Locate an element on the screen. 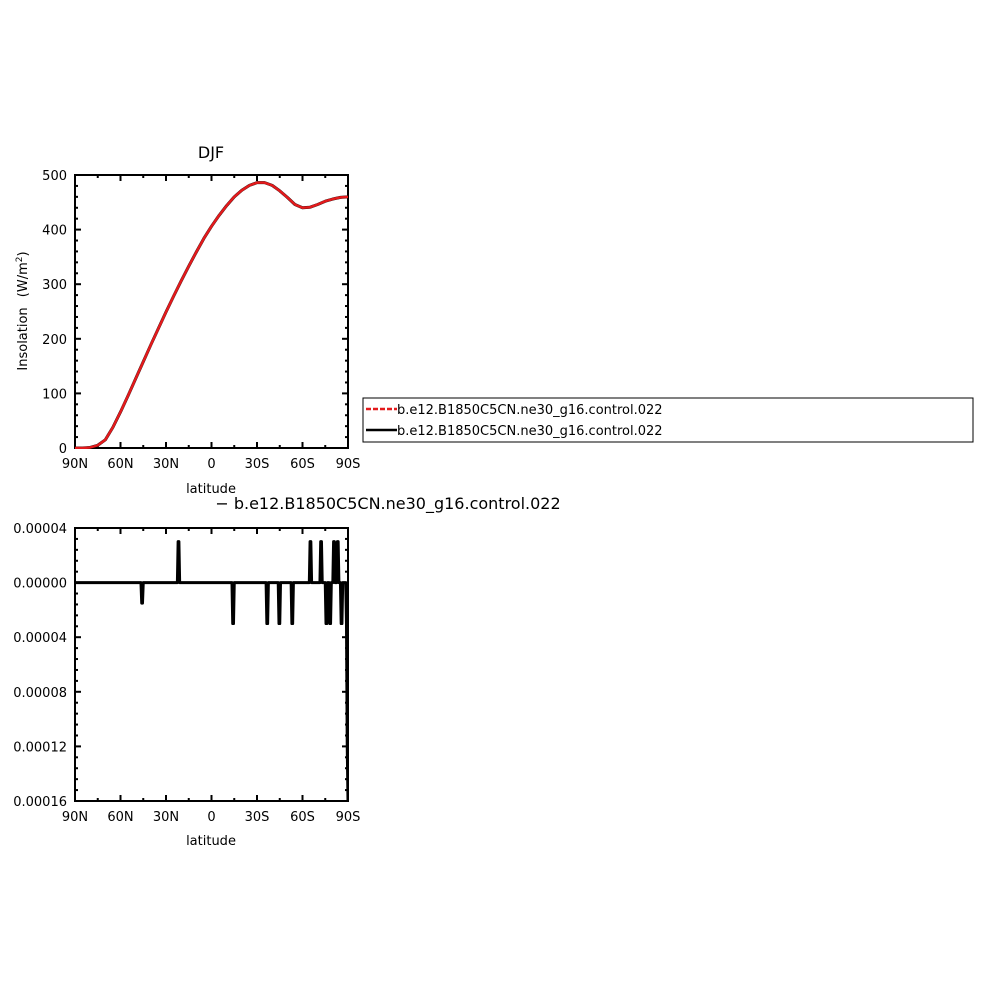 The image size is (989, 991). bottom-y-tick-label: 0.00008 is located at coordinates (40, 693).